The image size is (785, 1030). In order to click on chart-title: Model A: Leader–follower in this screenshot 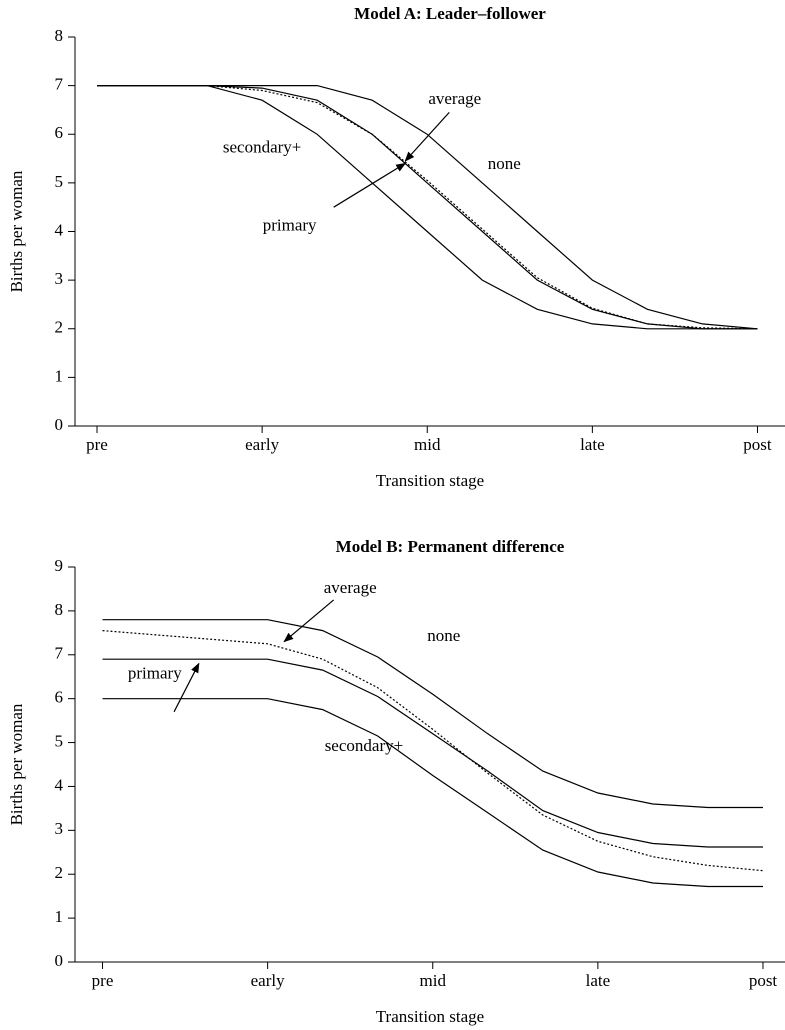, I will do `click(450, 13)`.